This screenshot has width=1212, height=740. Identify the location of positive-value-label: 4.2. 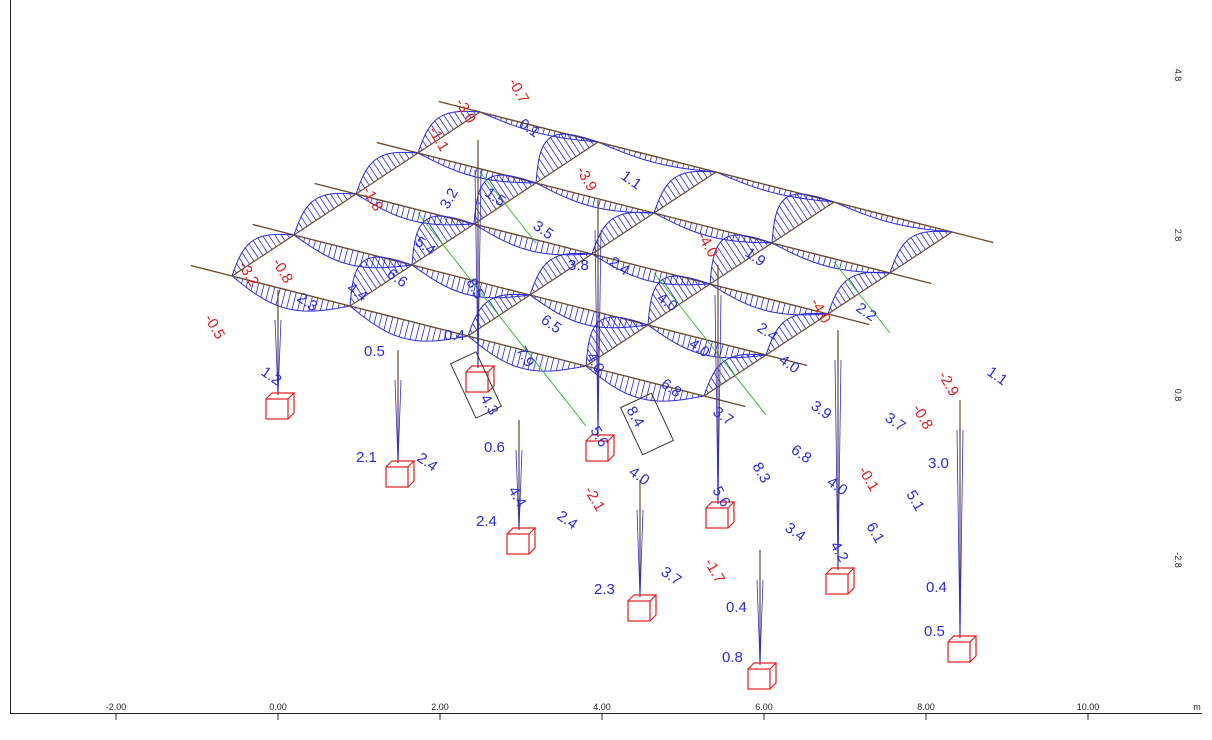
(839, 552).